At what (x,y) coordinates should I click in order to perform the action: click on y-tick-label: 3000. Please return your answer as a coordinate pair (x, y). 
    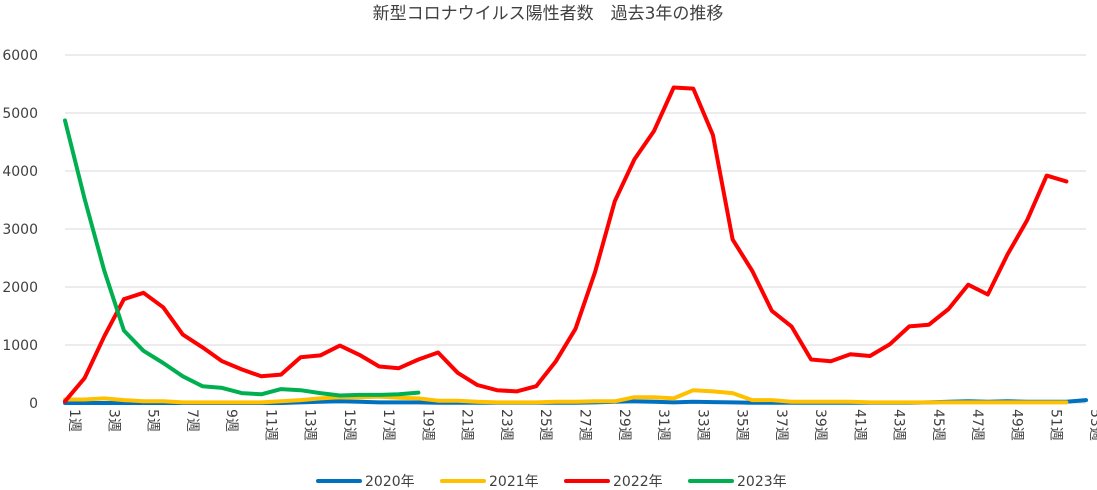
    Looking at the image, I should click on (20, 230).